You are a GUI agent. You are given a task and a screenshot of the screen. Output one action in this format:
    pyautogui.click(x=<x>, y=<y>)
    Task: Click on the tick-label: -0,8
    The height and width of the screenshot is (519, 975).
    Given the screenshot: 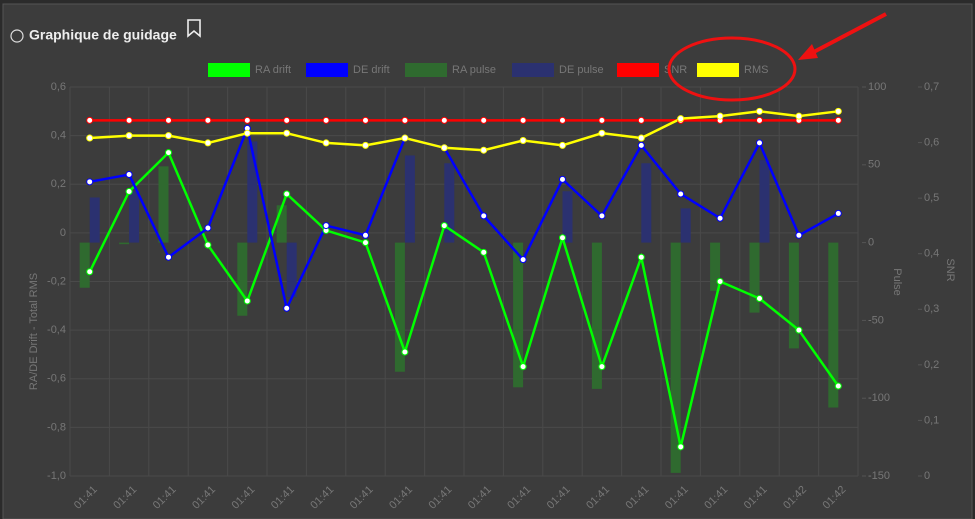 What is the action you would take?
    pyautogui.click(x=56, y=427)
    